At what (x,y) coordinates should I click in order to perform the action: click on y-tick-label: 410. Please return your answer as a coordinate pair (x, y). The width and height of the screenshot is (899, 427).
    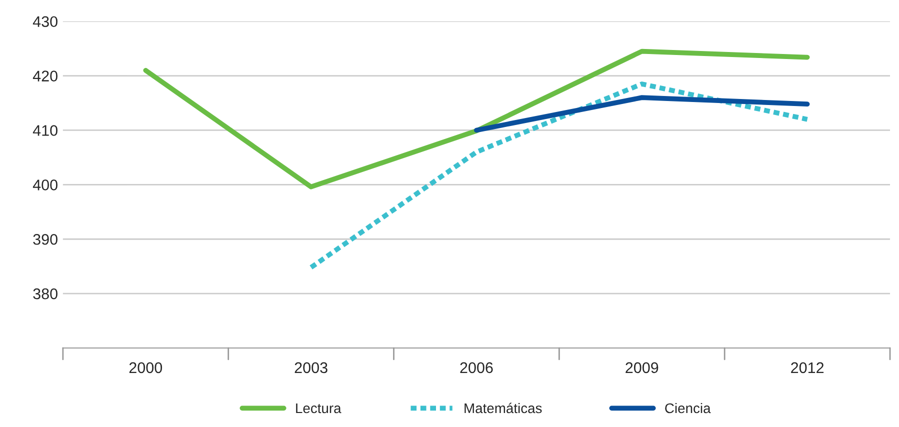
    Looking at the image, I should click on (45, 130).